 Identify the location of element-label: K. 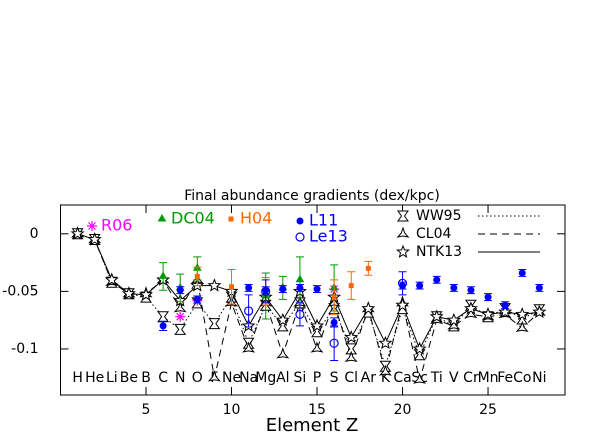
(386, 378).